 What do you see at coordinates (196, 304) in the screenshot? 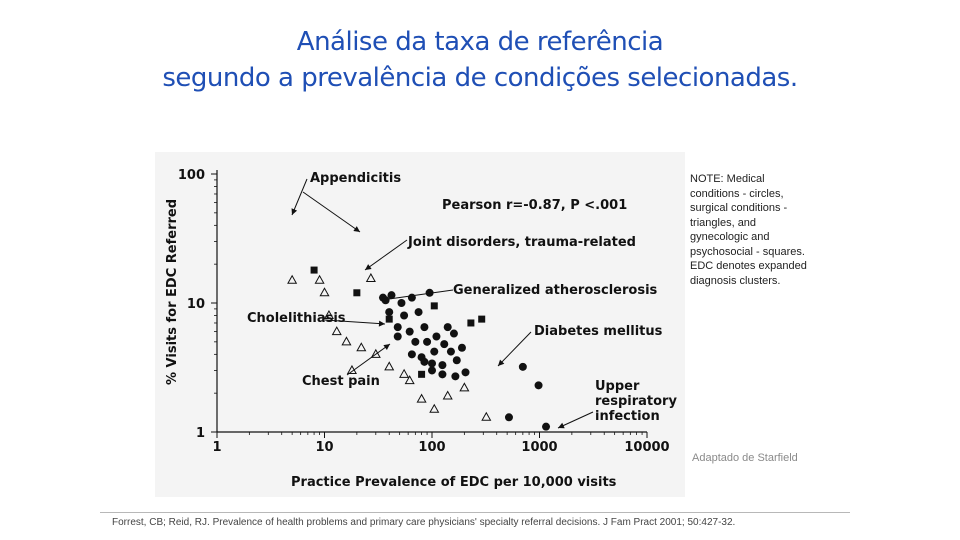
I see `y-tick-label: 10` at bounding box center [196, 304].